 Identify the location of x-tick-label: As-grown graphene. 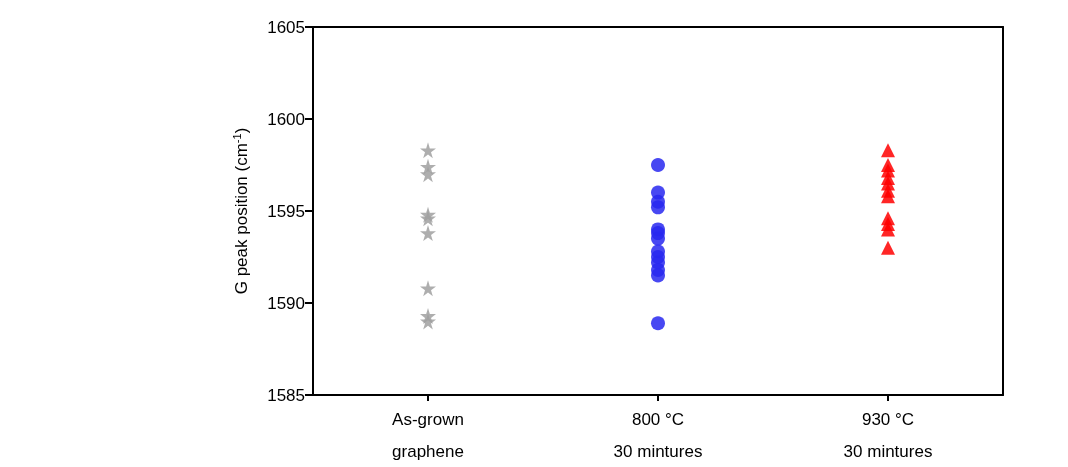
(428, 435).